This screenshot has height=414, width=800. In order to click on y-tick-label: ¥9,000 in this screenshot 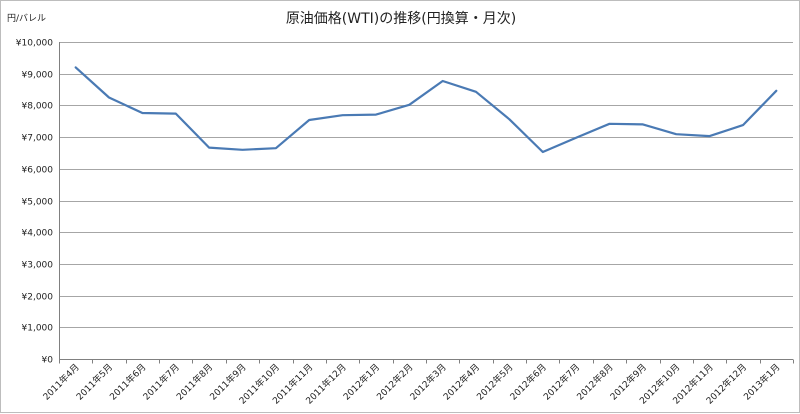, I will do `click(38, 76)`.